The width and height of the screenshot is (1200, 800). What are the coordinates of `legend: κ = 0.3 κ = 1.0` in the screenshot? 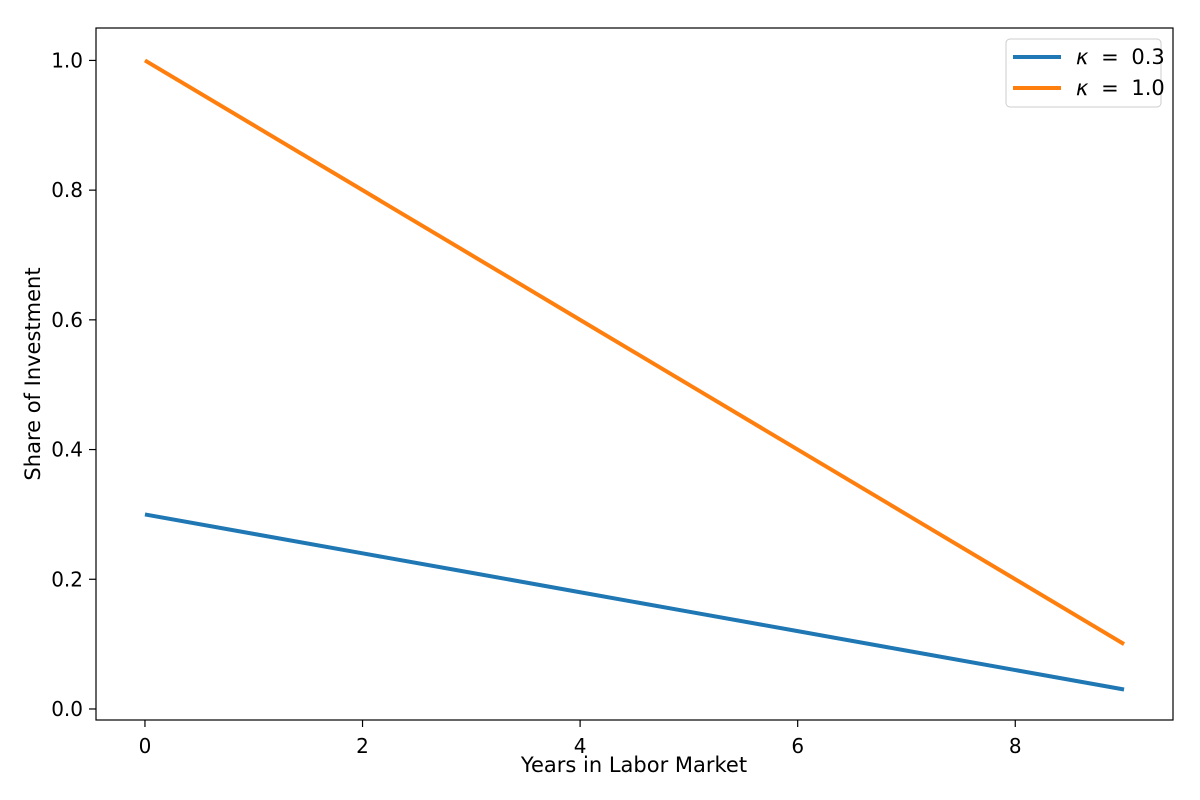 It's located at (1085, 73).